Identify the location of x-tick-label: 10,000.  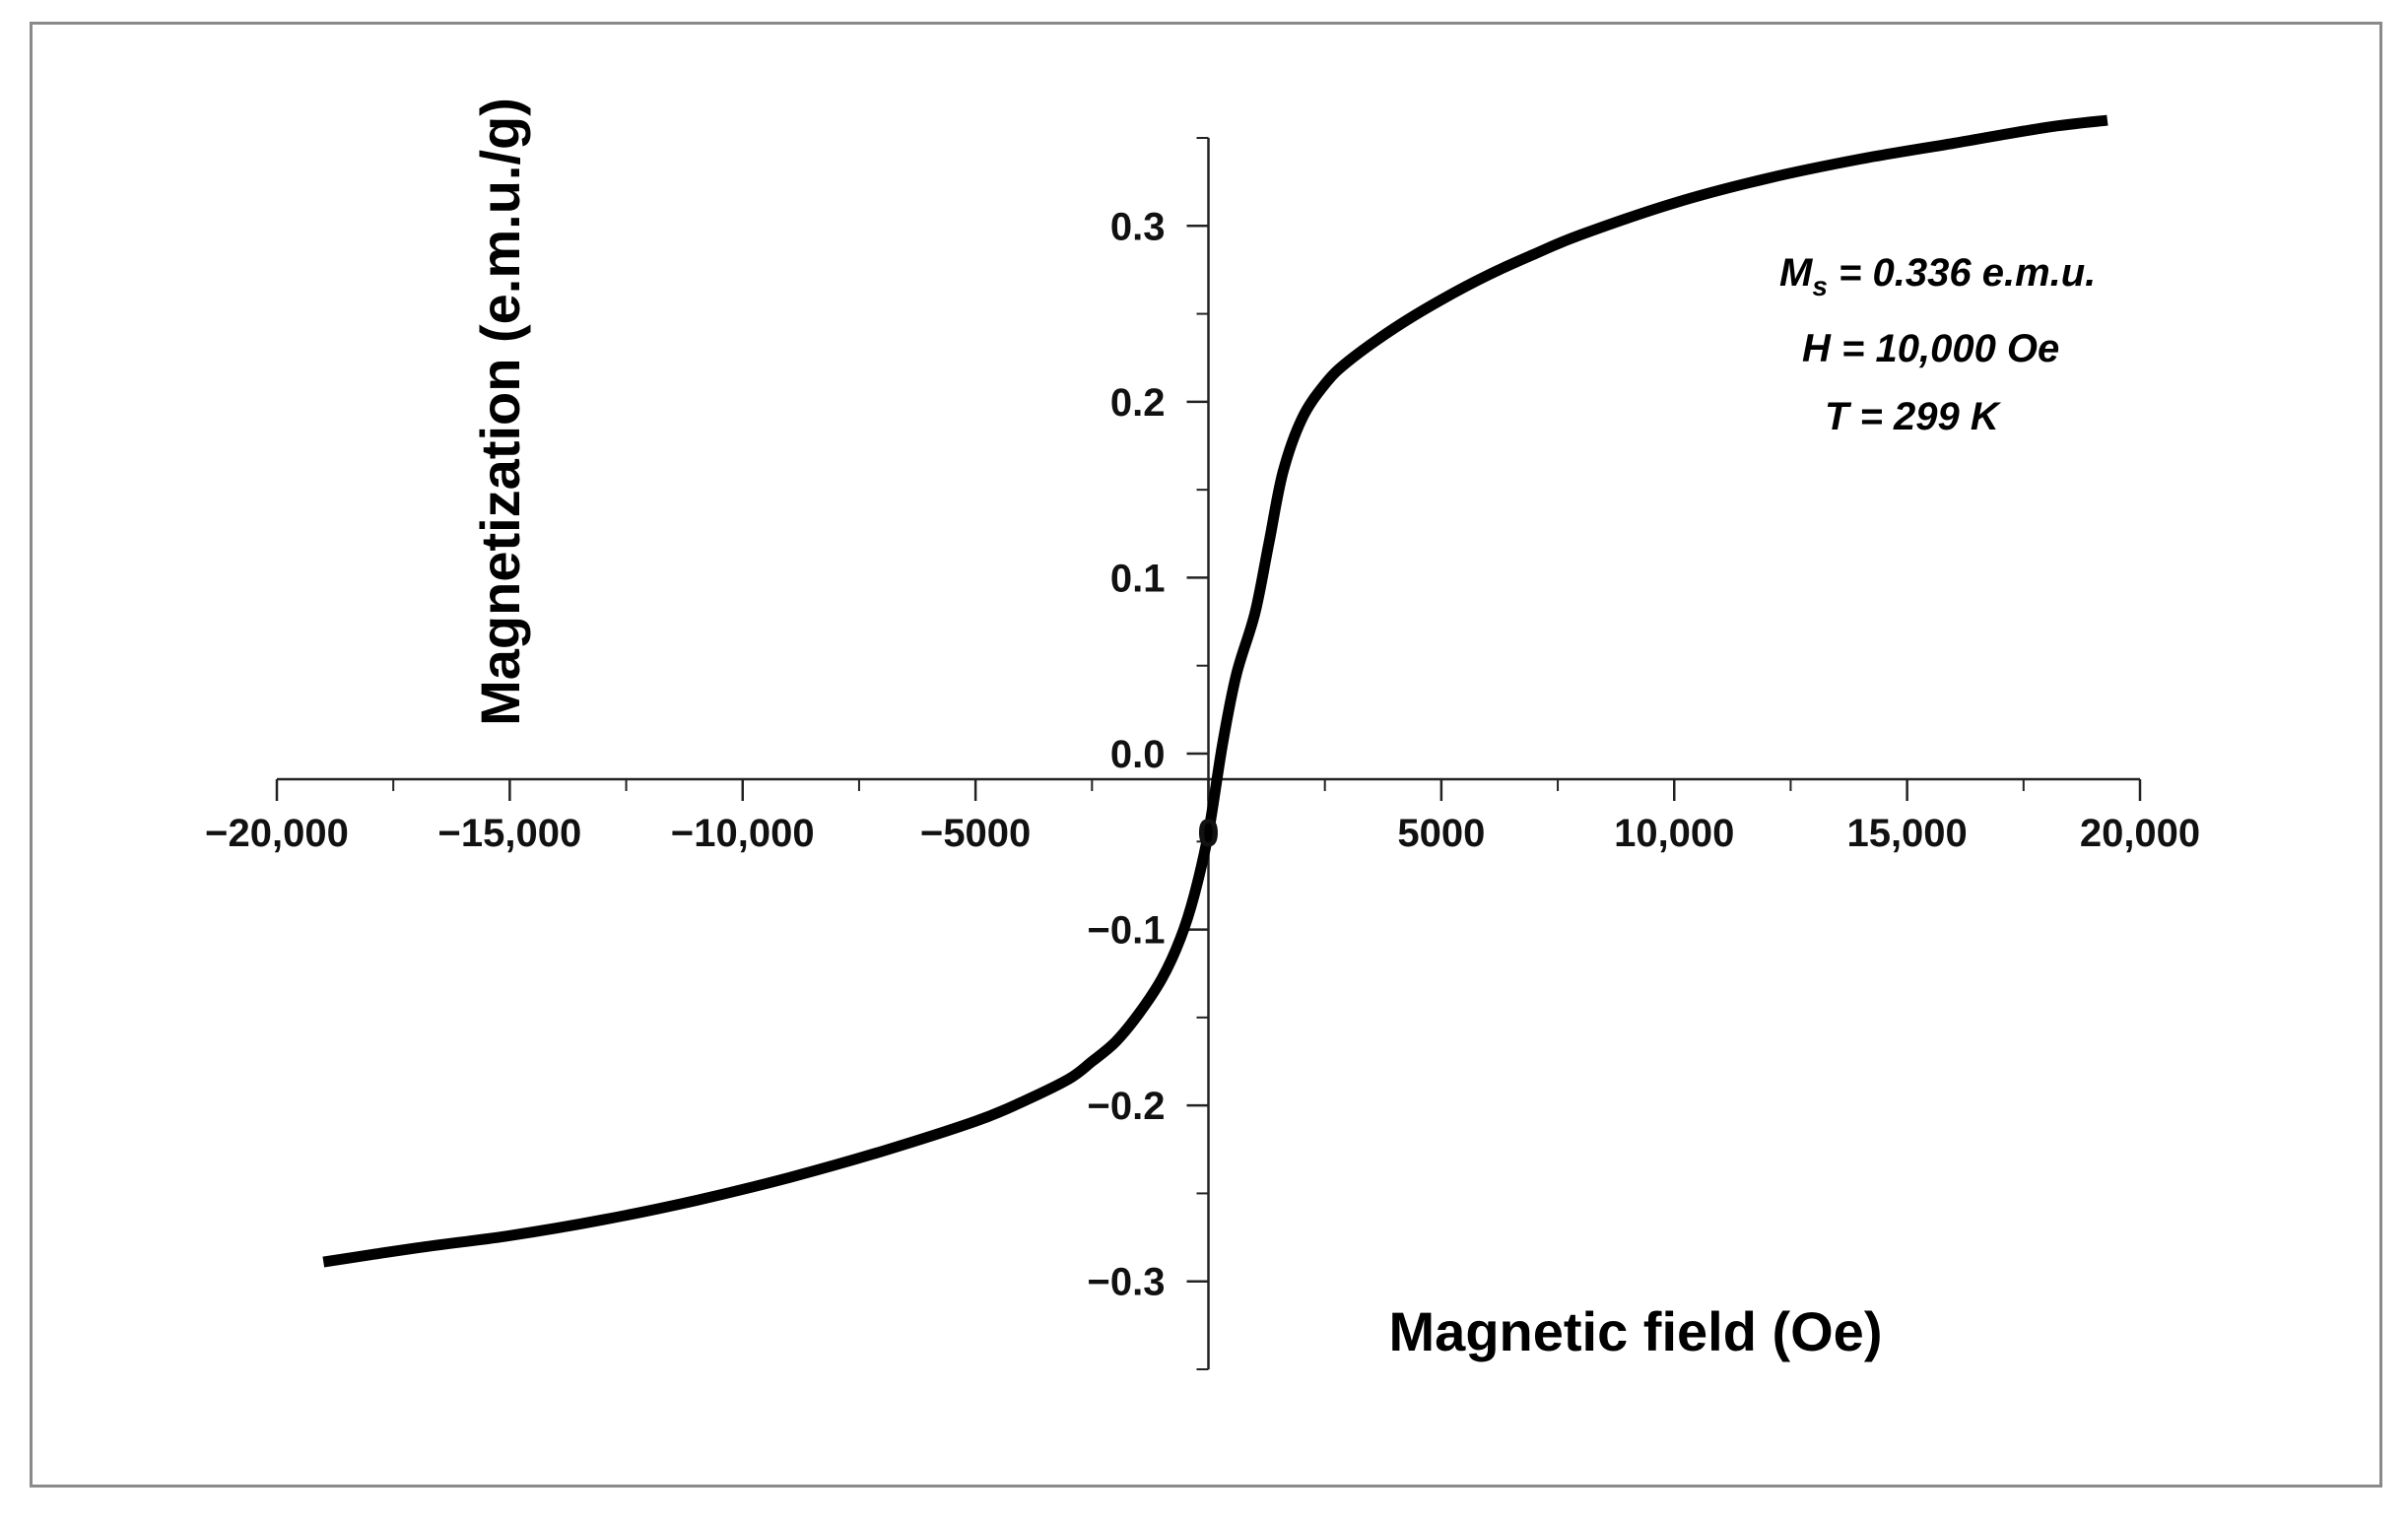
(1674, 833).